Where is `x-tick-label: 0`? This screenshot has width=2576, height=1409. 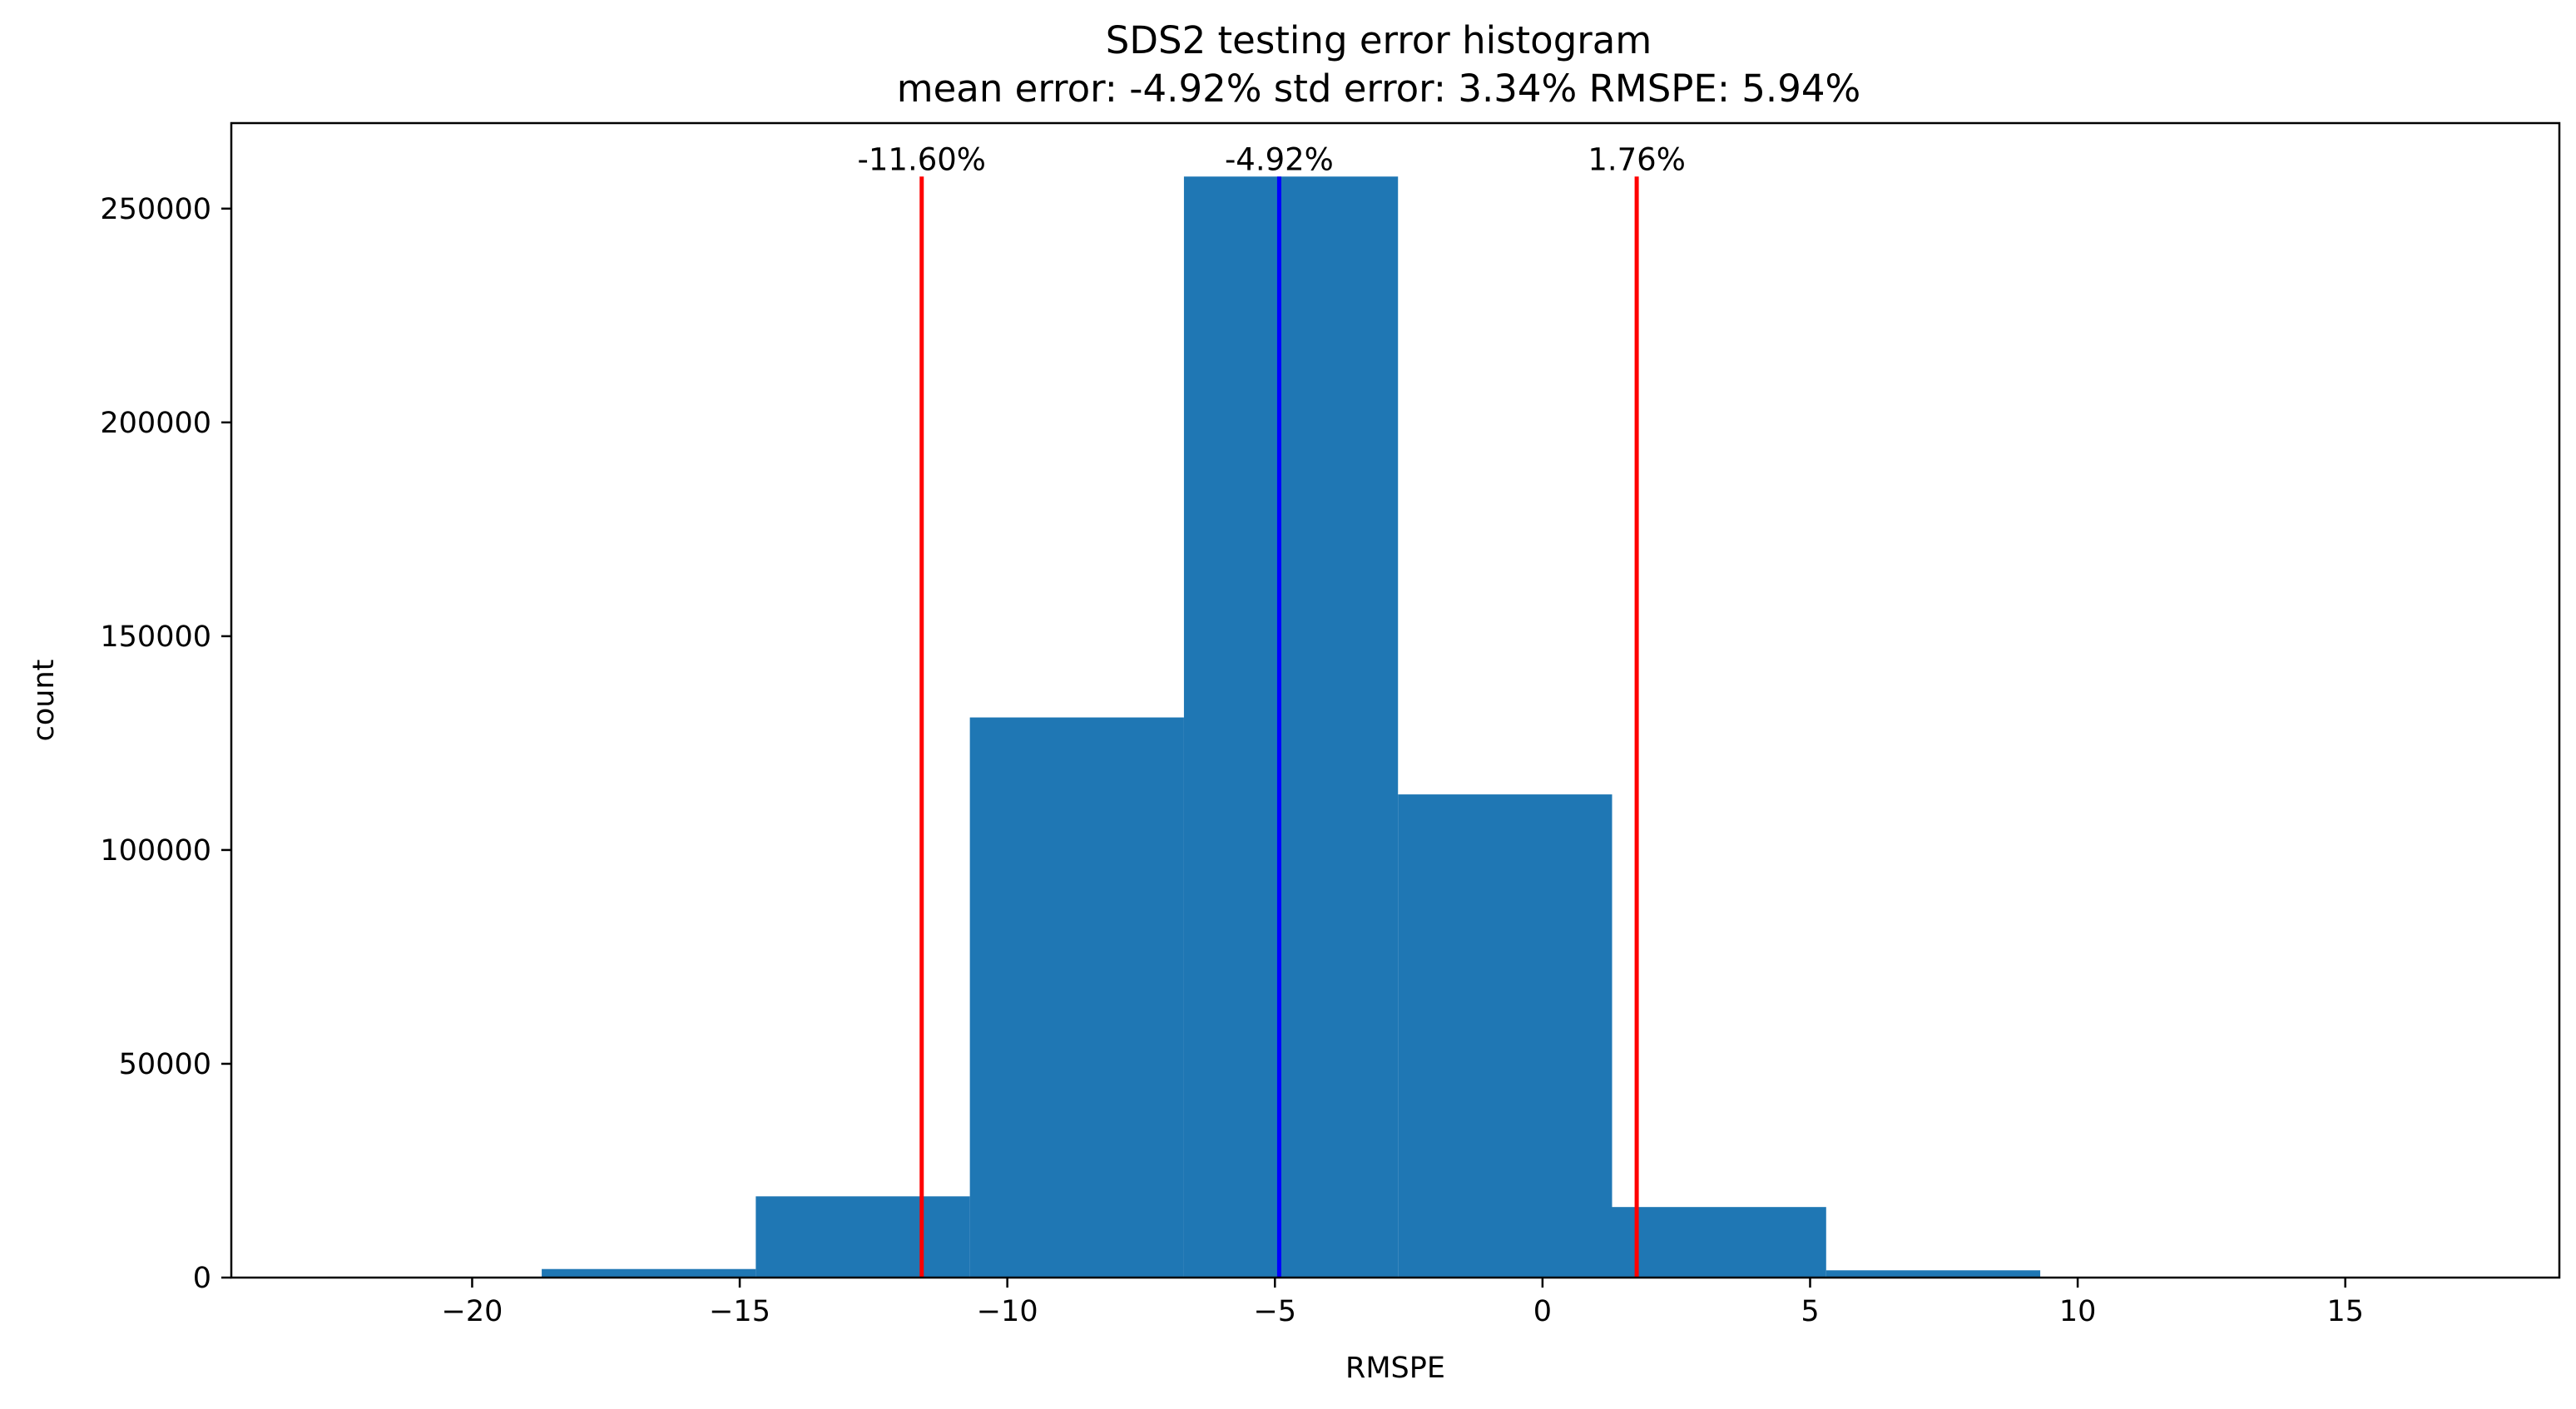 x-tick-label: 0 is located at coordinates (1542, 1311).